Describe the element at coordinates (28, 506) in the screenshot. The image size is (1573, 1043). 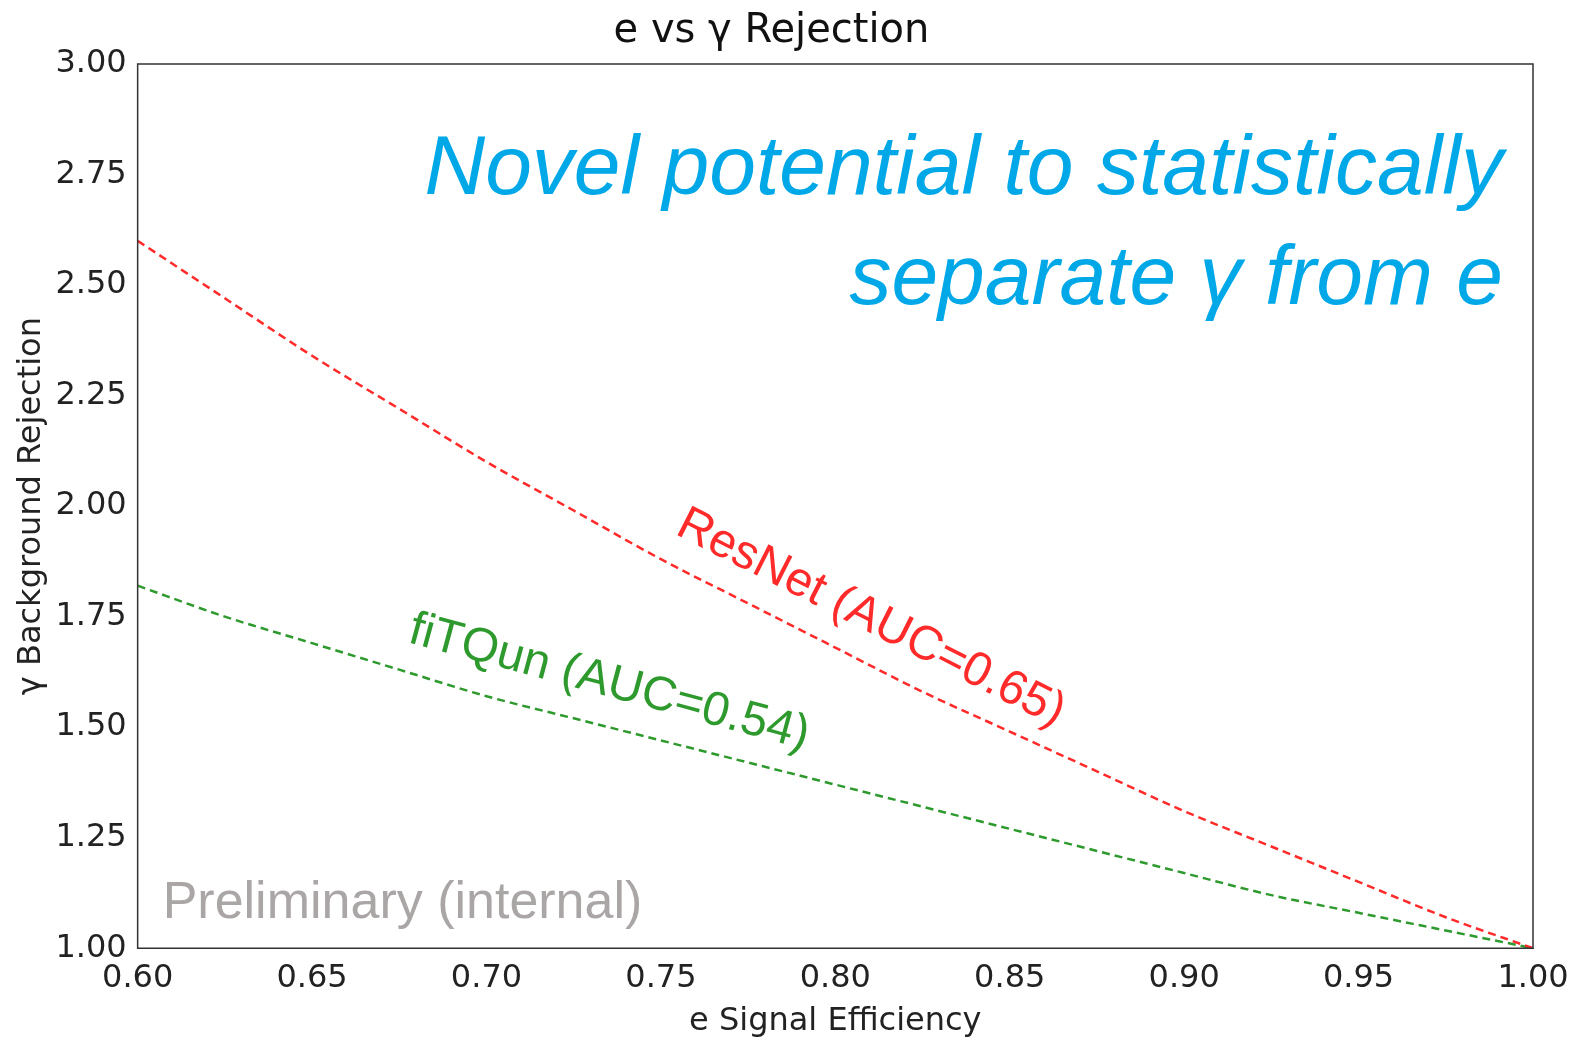
I see `y-axis-title: γ Background Rejection` at that location.